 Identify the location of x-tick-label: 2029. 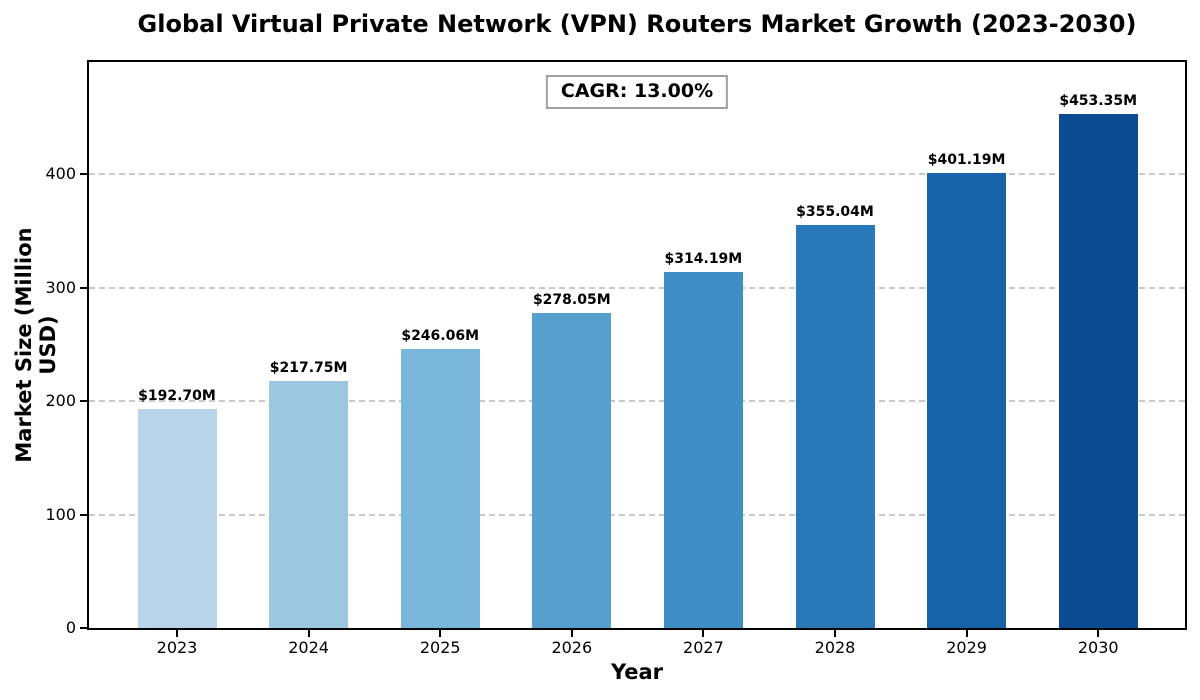
(966, 647).